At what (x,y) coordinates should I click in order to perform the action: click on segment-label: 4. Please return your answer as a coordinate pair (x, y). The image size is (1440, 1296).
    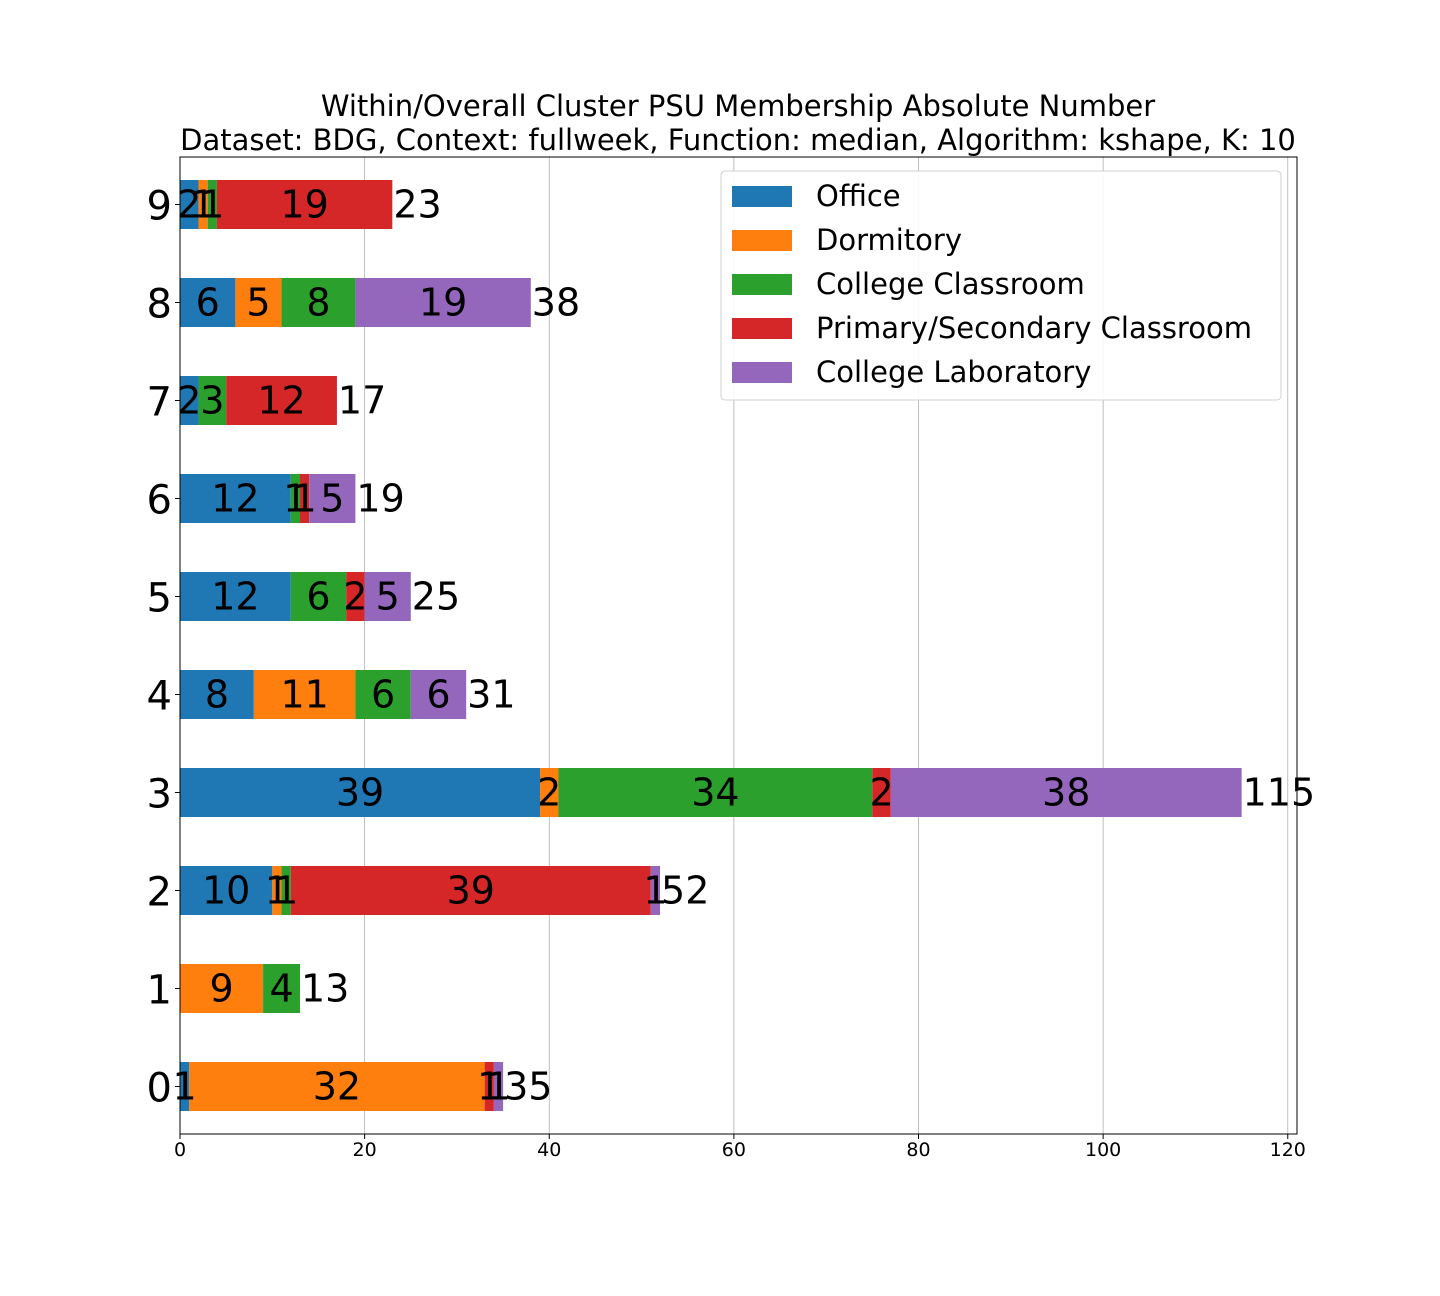
    Looking at the image, I should click on (281, 989).